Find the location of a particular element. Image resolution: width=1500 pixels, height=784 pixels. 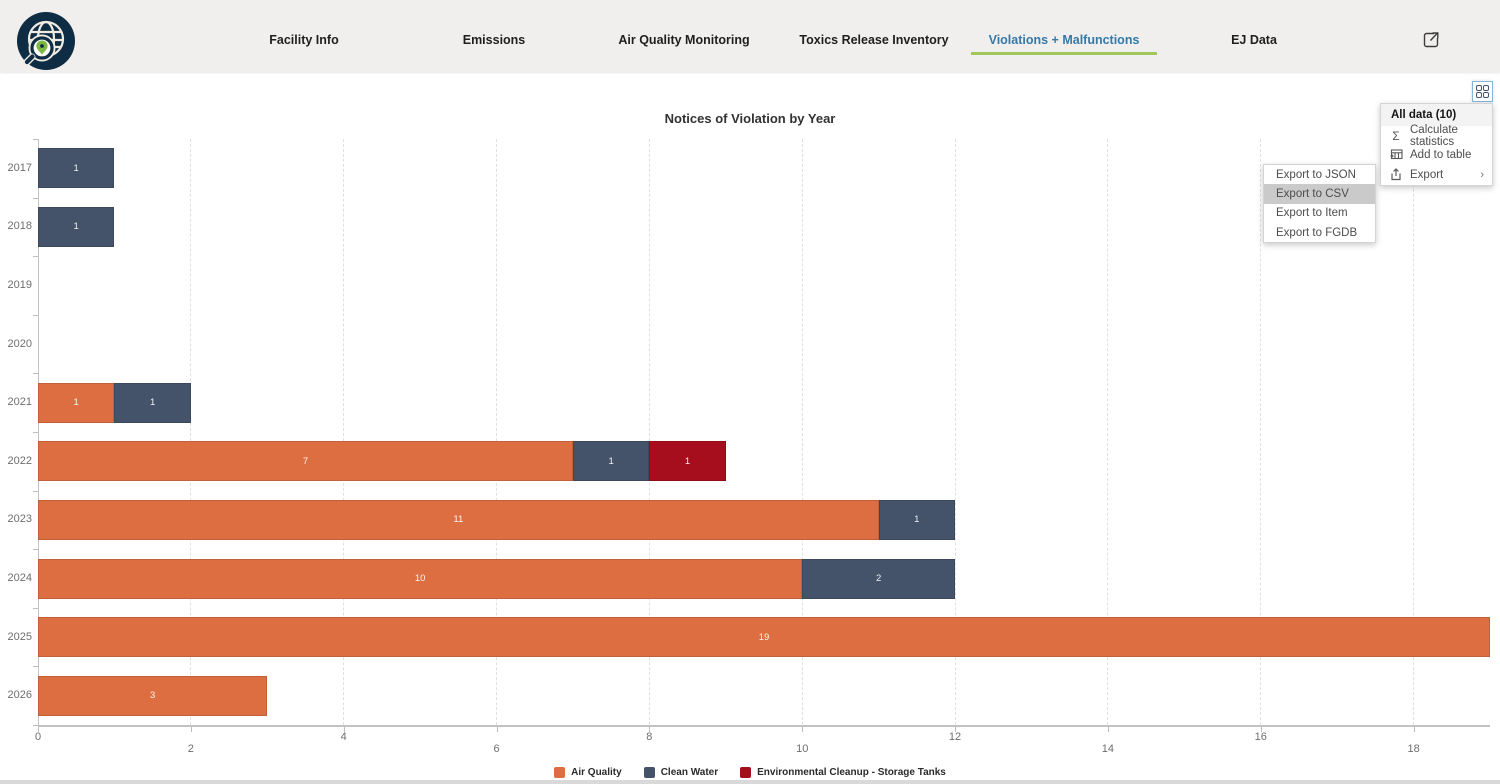

x-axis is located at coordinates (764, 726).